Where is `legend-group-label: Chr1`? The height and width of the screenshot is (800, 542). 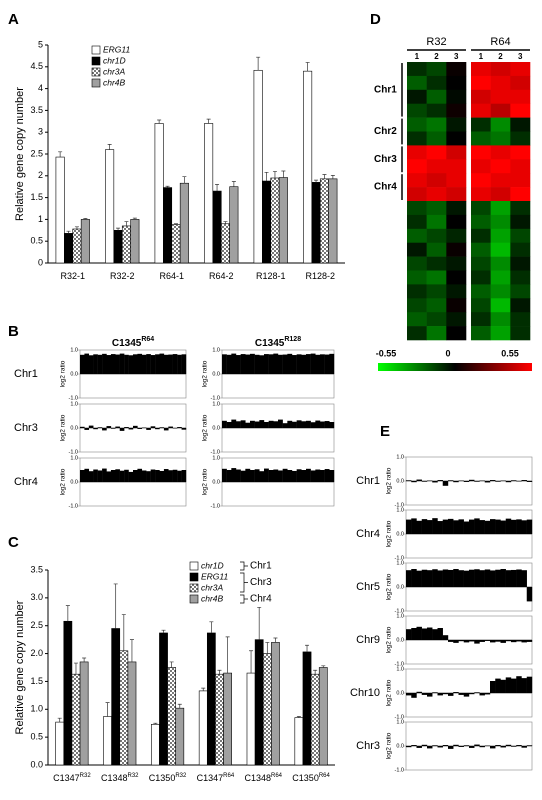
legend-group-label: Chr1 is located at coordinates (261, 566).